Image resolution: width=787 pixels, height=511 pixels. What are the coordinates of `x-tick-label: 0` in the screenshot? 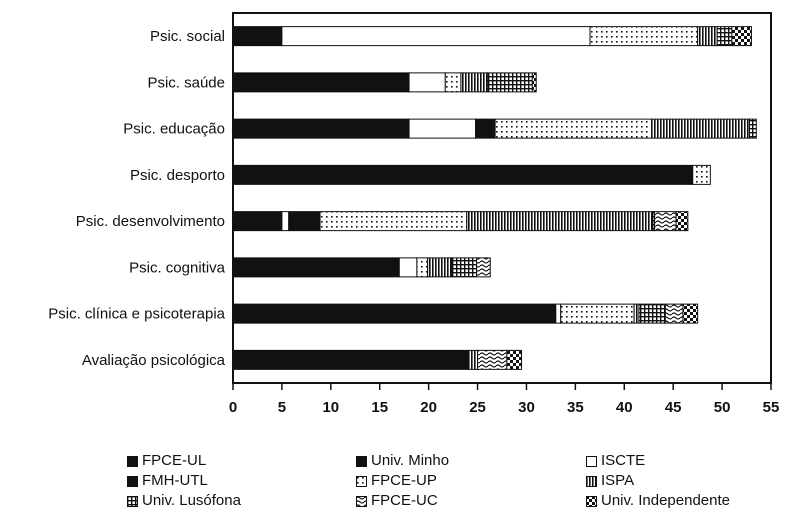 It's located at (233, 407).